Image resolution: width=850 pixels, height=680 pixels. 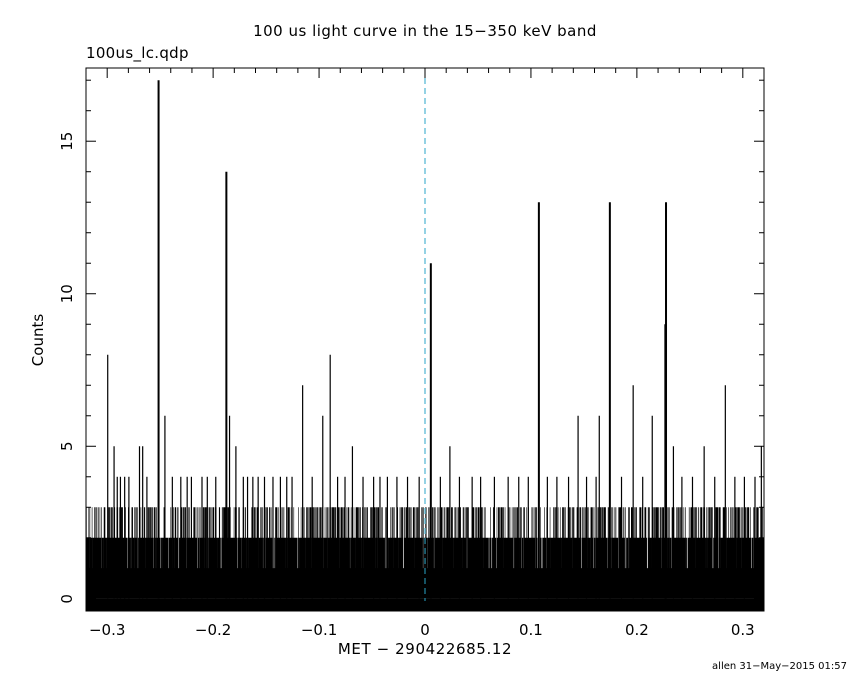 I want to click on y-tick-label: 0, so click(x=67, y=599).